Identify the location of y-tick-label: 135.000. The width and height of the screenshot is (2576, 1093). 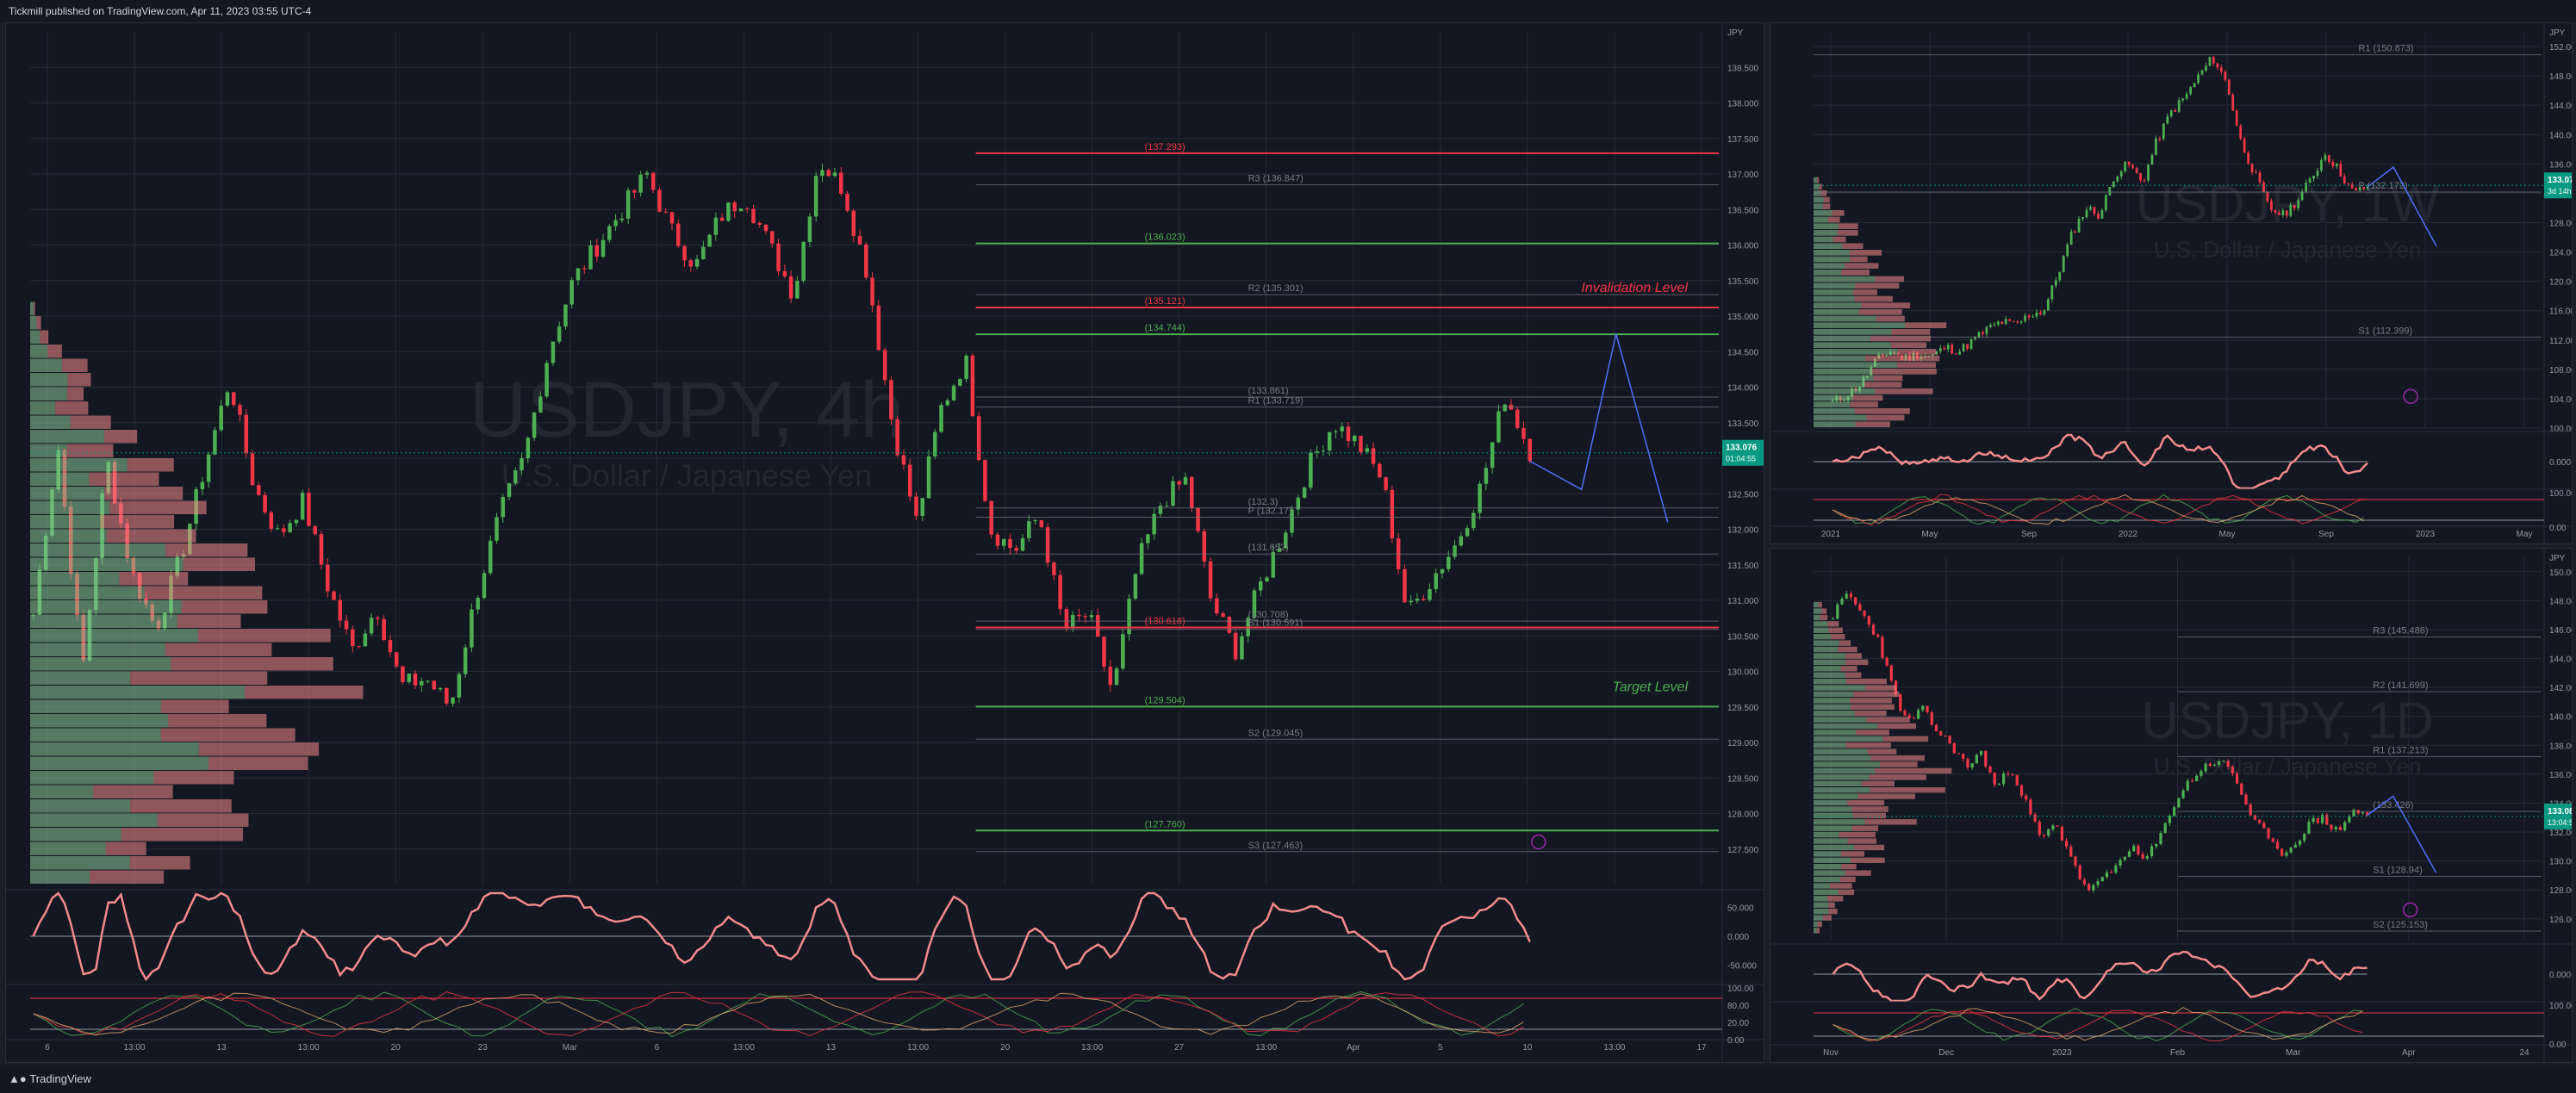
(1743, 317).